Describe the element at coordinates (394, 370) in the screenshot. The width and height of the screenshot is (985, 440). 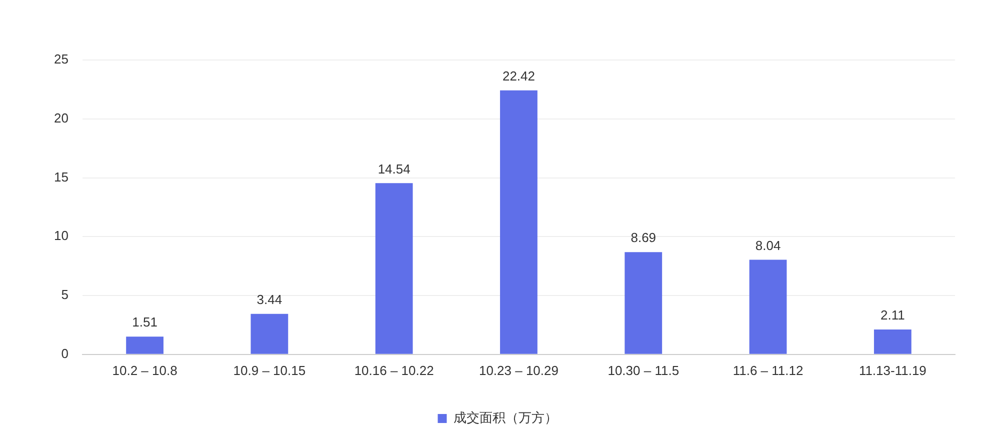
I see `x-tick-label: 10.16 – 10.22` at that location.